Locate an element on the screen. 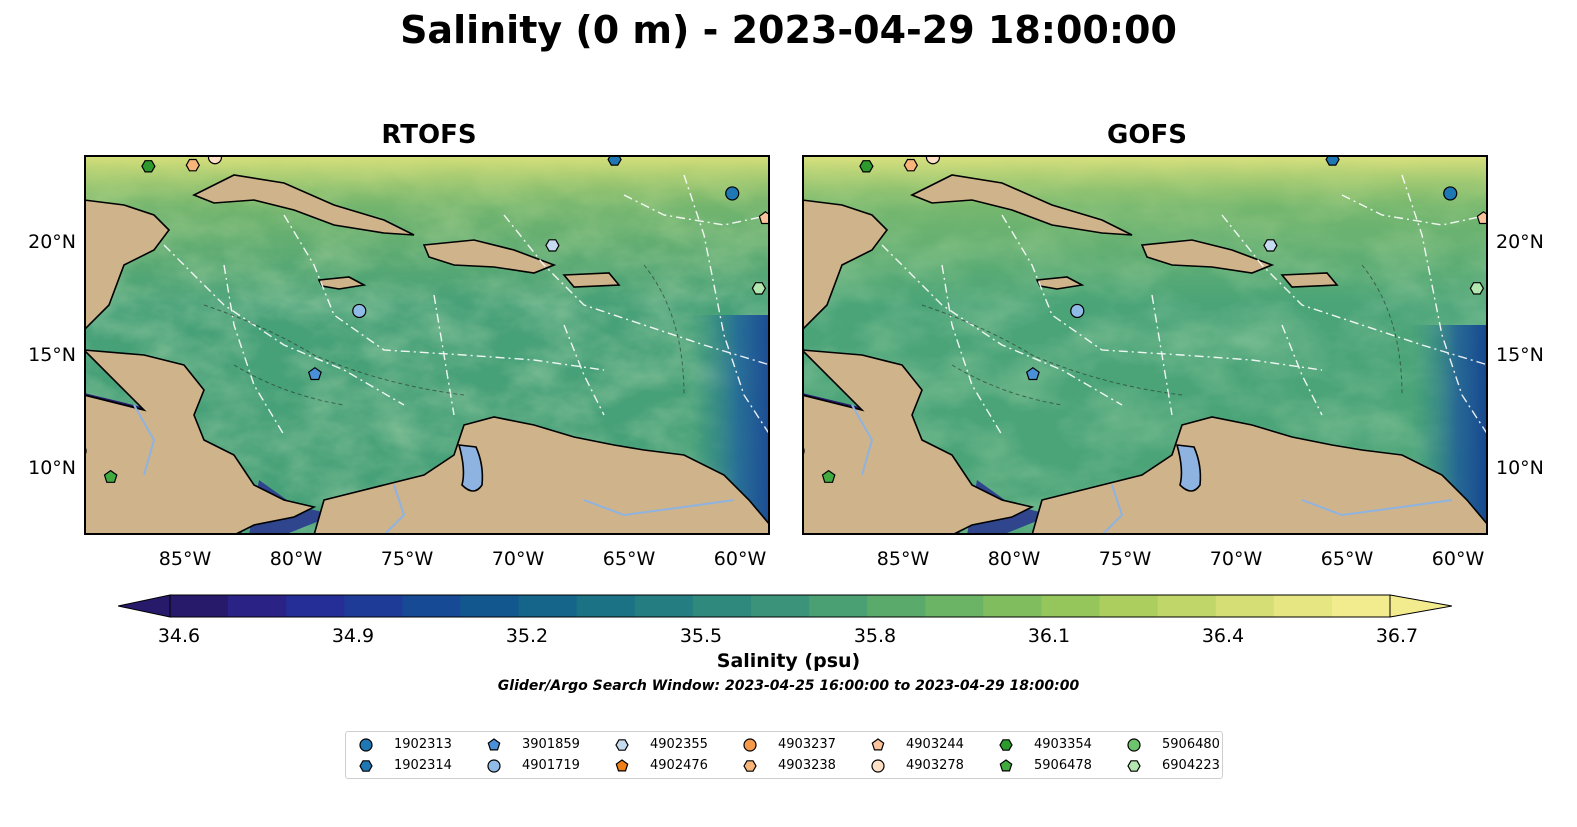 Image resolution: width=1577 pixels, height=827 pixels. legend-label: 4902355 is located at coordinates (679, 744).